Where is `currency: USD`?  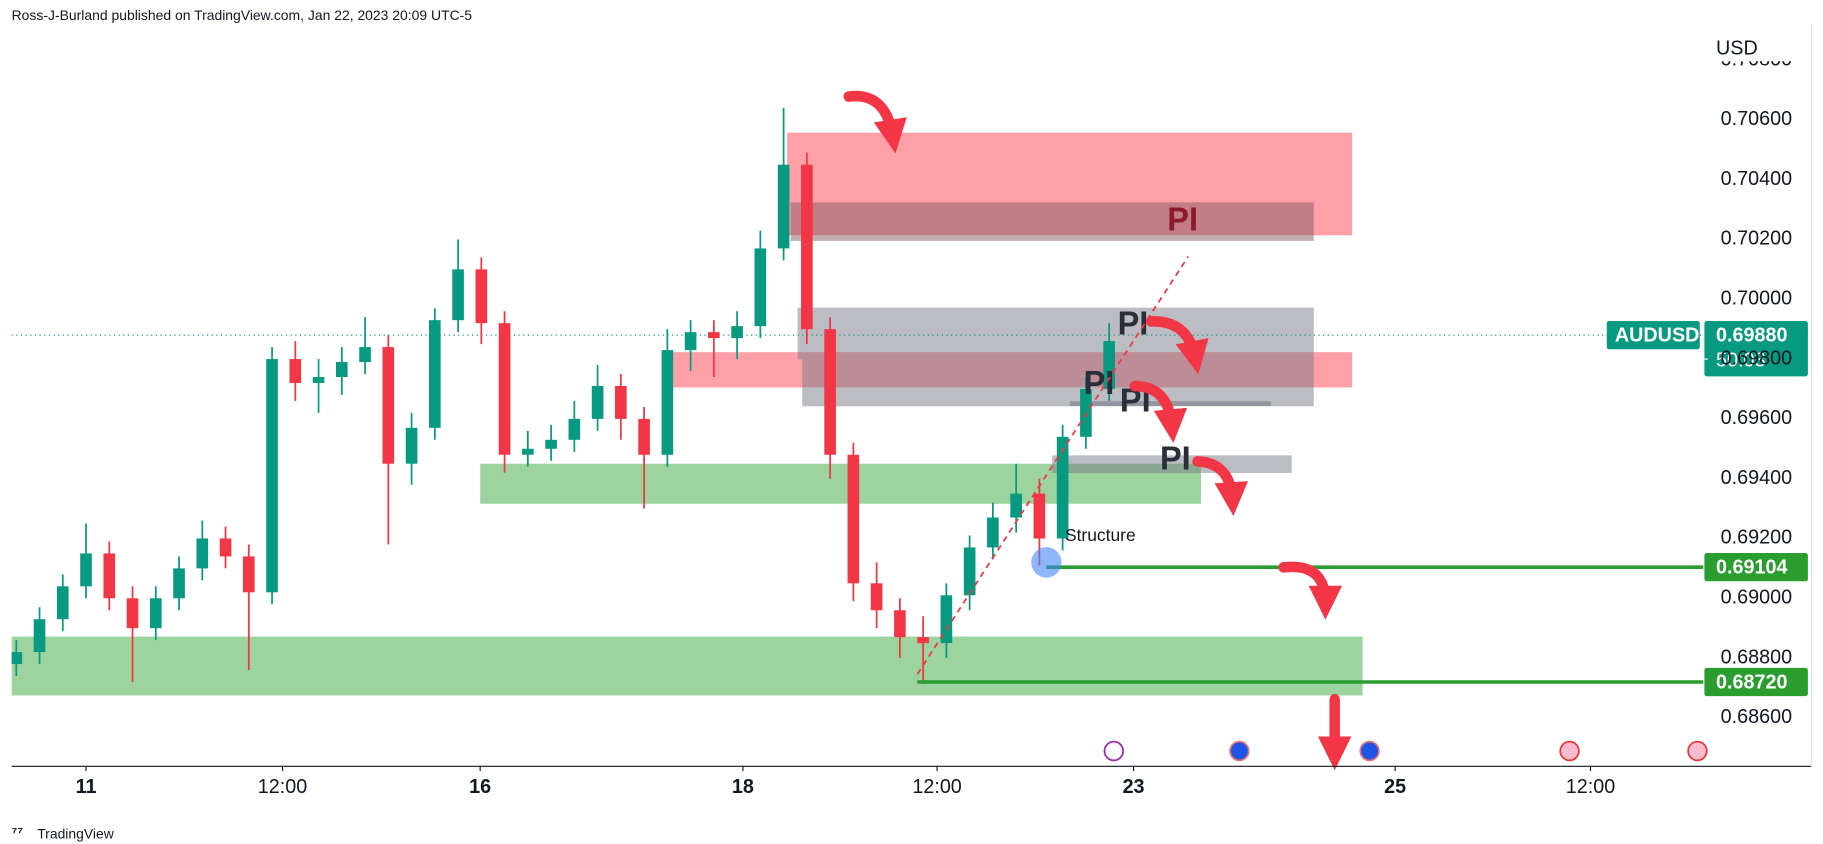 currency: USD is located at coordinates (1737, 49).